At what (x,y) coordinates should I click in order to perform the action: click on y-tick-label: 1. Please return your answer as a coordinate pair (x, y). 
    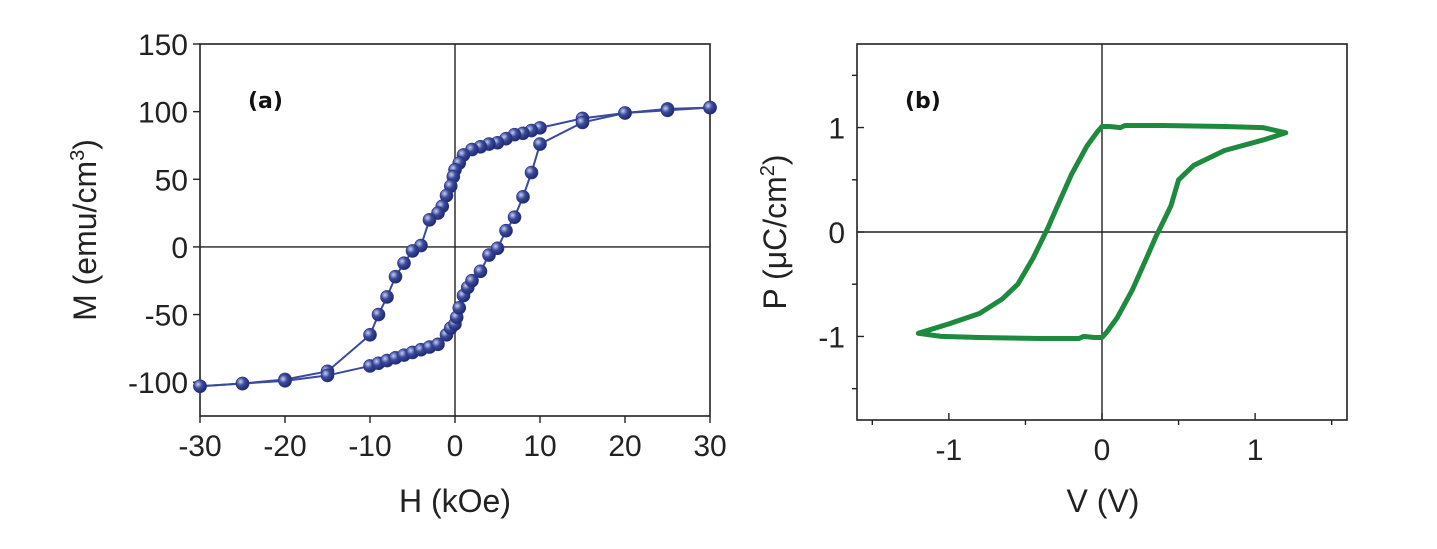
    Looking at the image, I should click on (836, 129).